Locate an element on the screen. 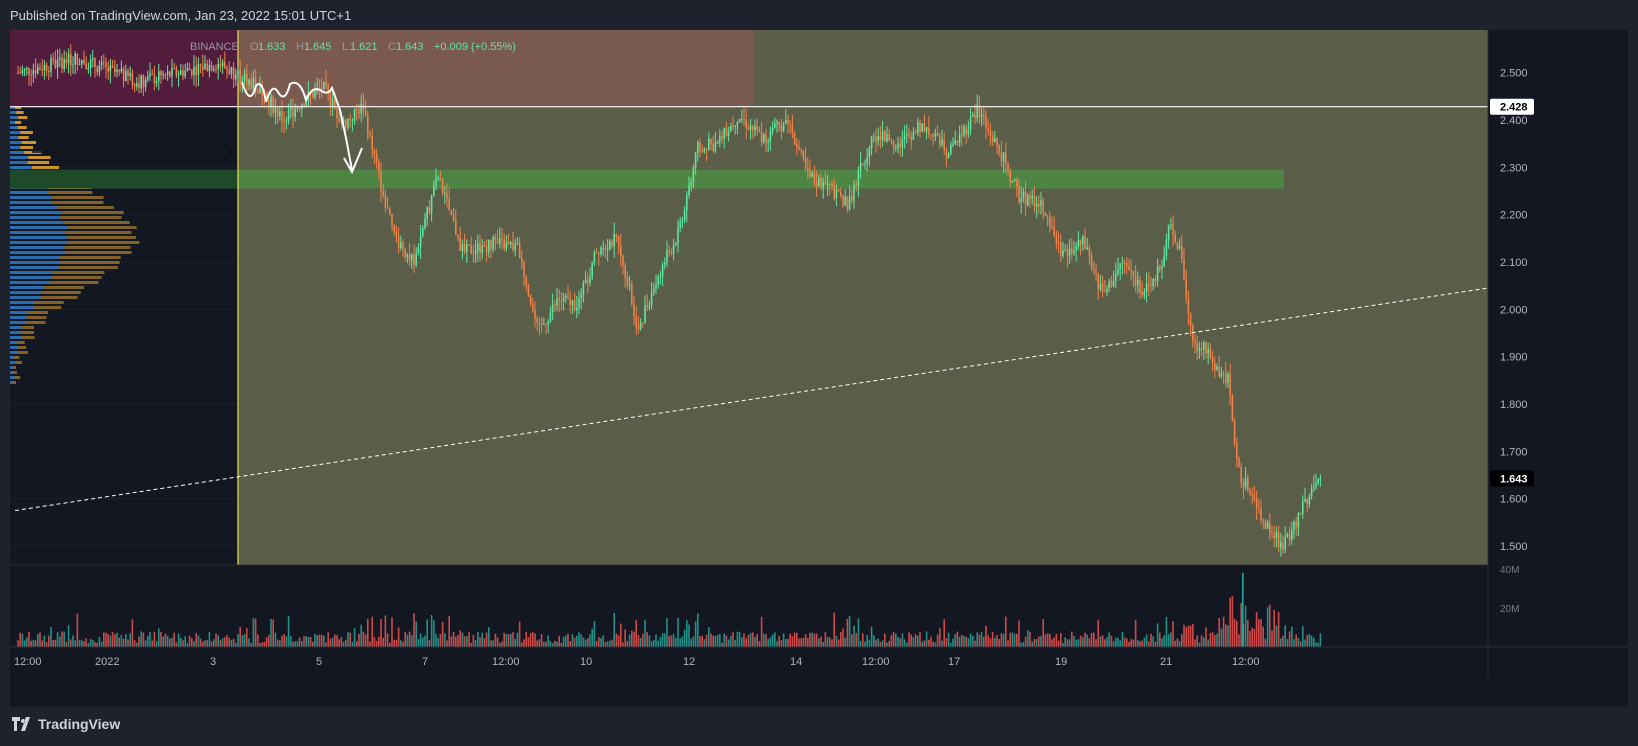 The height and width of the screenshot is (746, 1638). footer-brand: TradingView is located at coordinates (66, 724).